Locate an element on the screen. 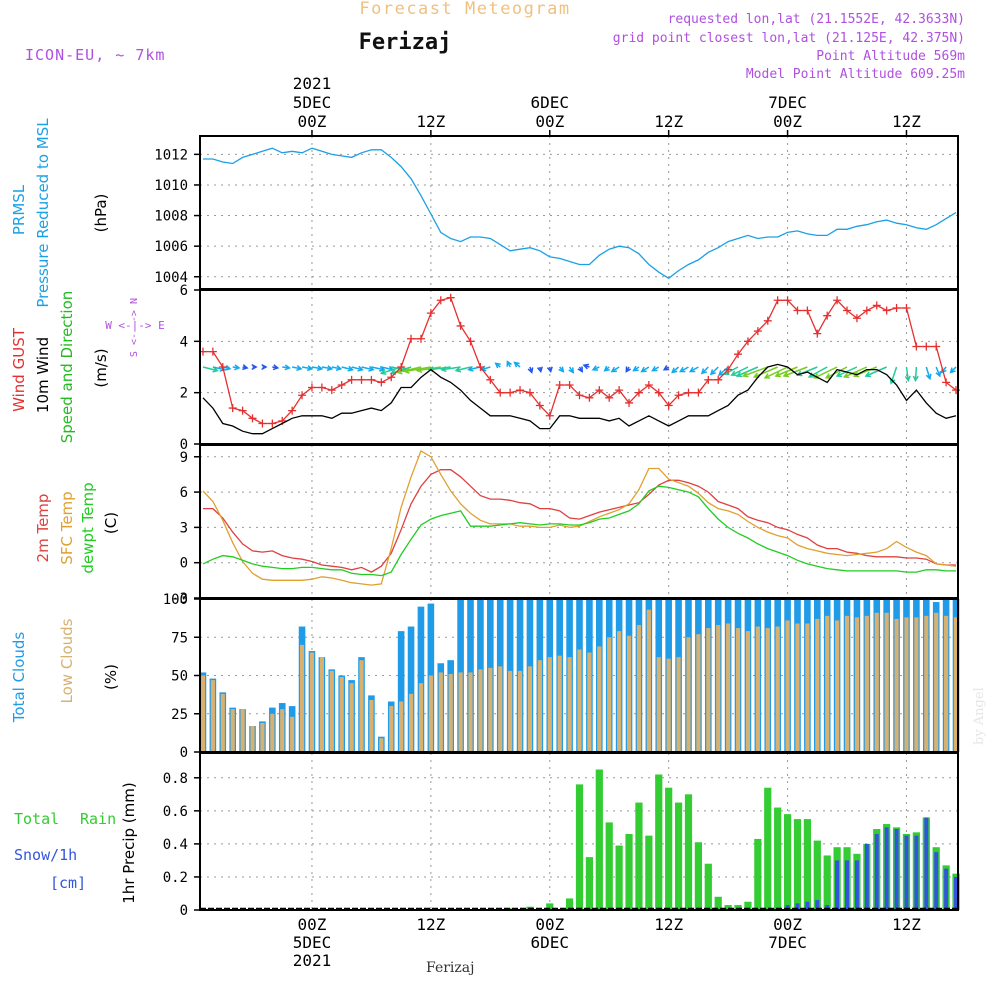  ytick-label: 0.4 is located at coordinates (175, 845).